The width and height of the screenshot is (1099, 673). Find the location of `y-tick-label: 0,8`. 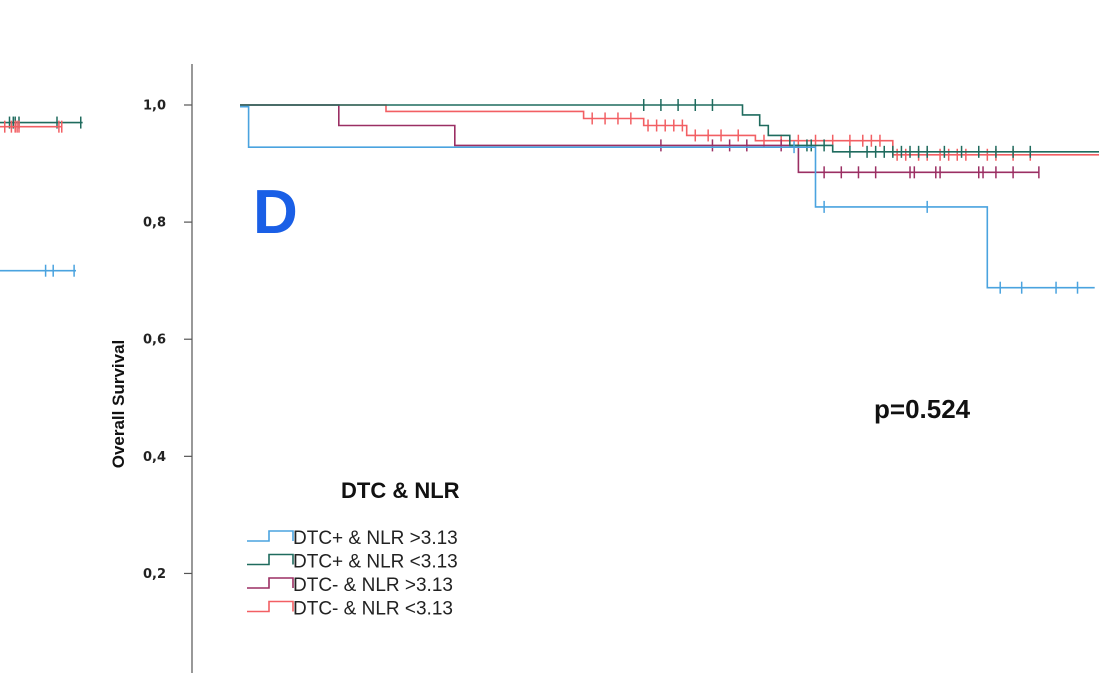

y-tick-label: 0,8 is located at coordinates (154, 223).